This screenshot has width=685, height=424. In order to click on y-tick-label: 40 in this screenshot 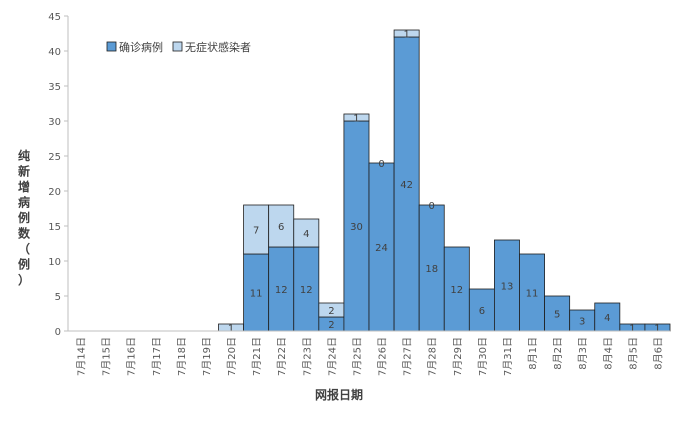, I will do `click(54, 52)`.